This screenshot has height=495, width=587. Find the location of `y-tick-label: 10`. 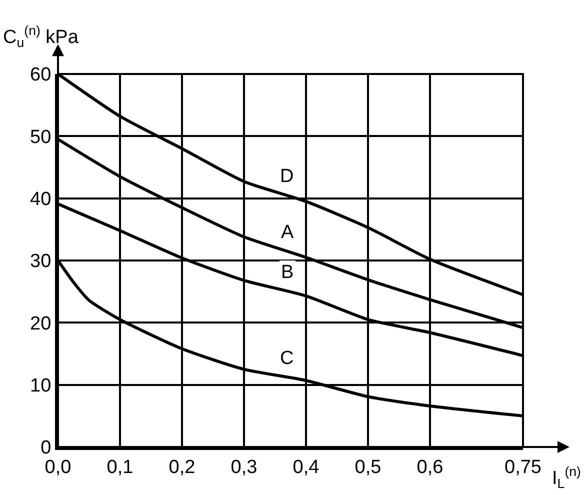

y-tick-label: 10 is located at coordinates (41, 385).